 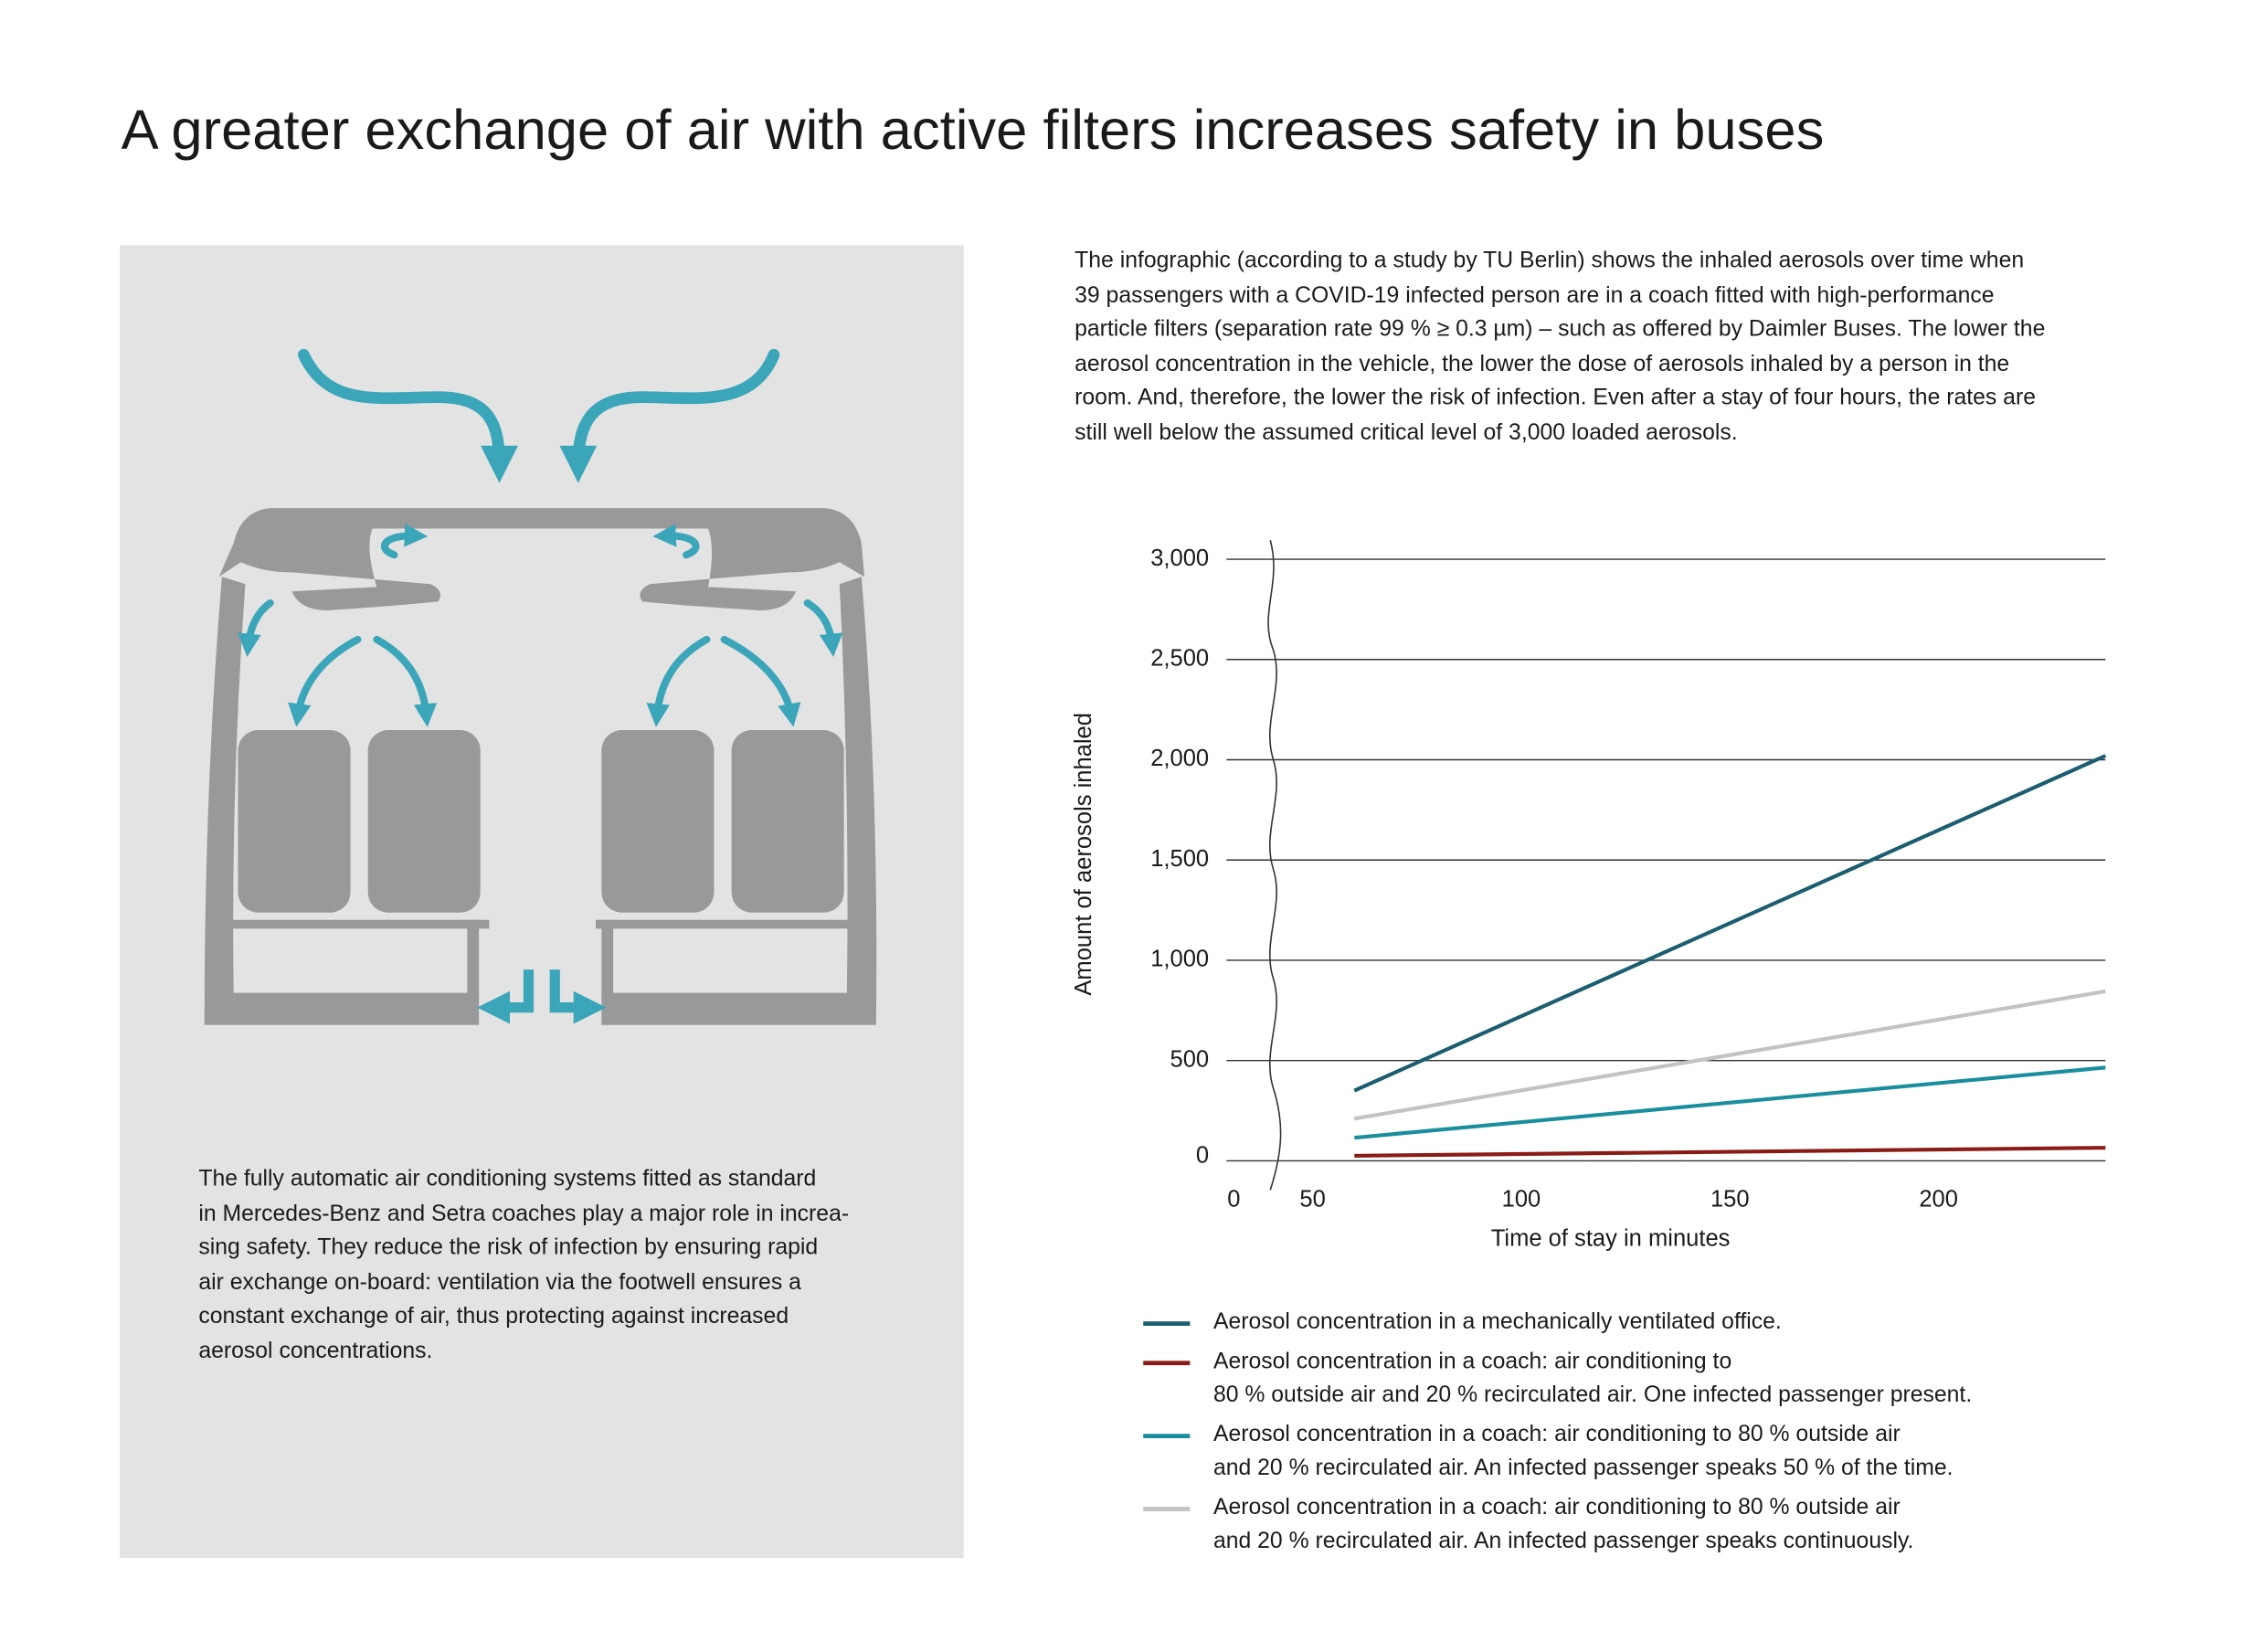 I want to click on axis-break, so click(x=1274, y=866).